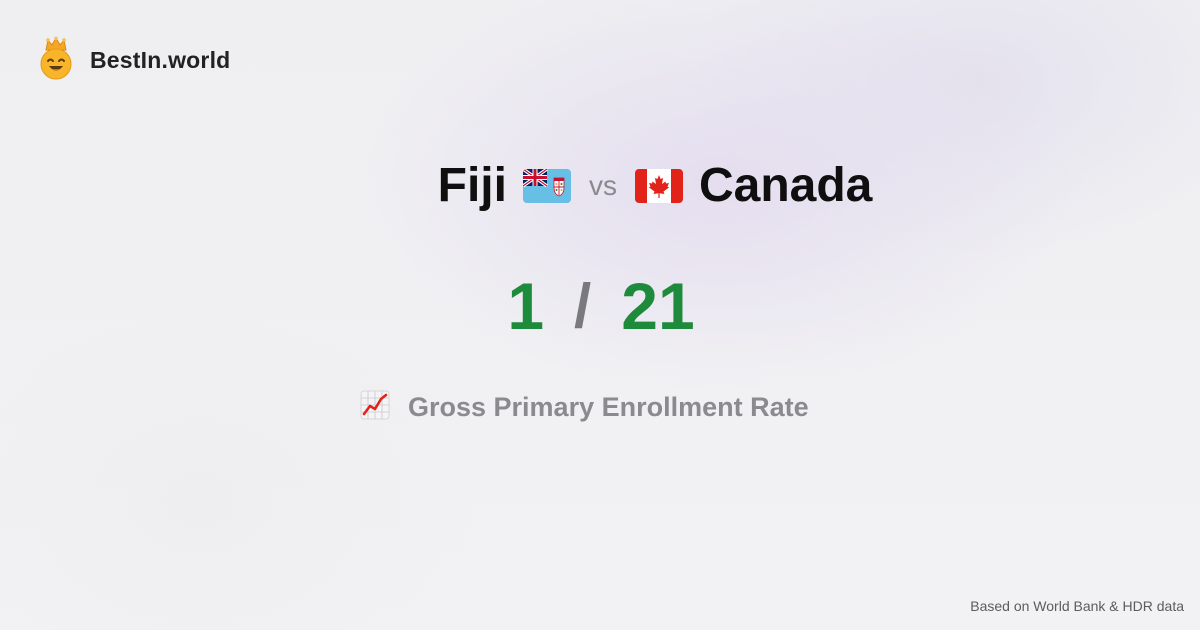 This screenshot has width=1200, height=630. I want to click on metric: Gross Primary Enrollment Rate, so click(584, 407).